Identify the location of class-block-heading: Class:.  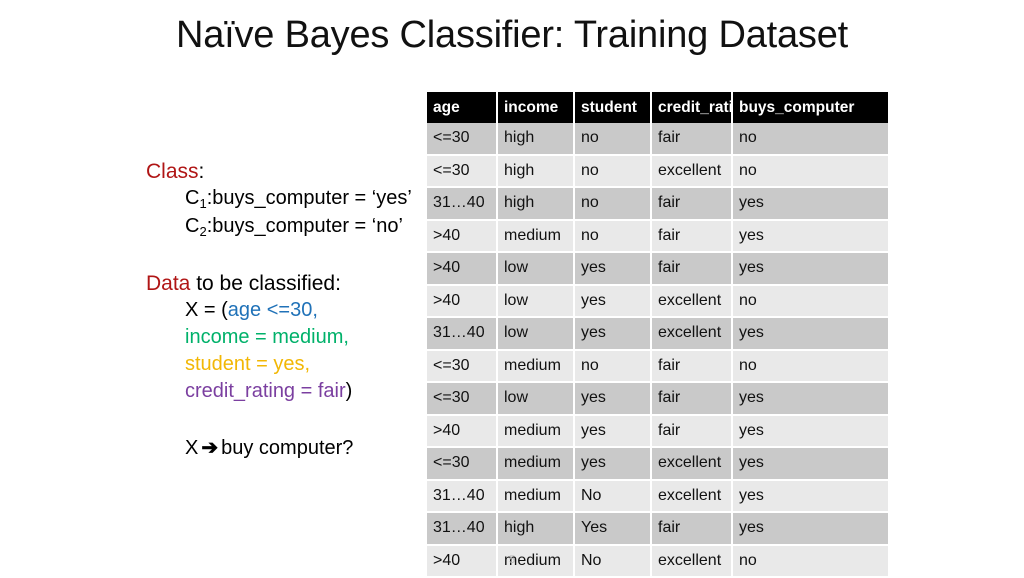
(291, 171).